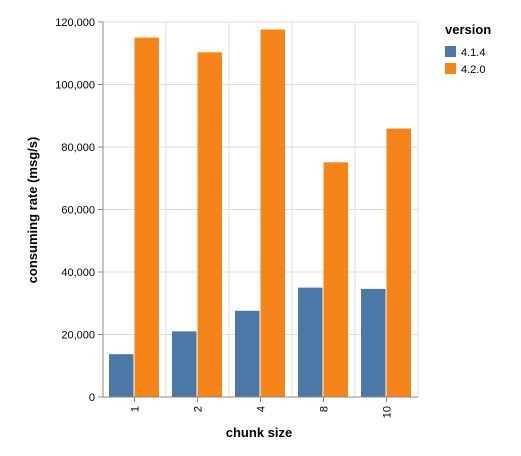  I want to click on y-axis-title: consuming rate (msg/s), so click(32, 210).